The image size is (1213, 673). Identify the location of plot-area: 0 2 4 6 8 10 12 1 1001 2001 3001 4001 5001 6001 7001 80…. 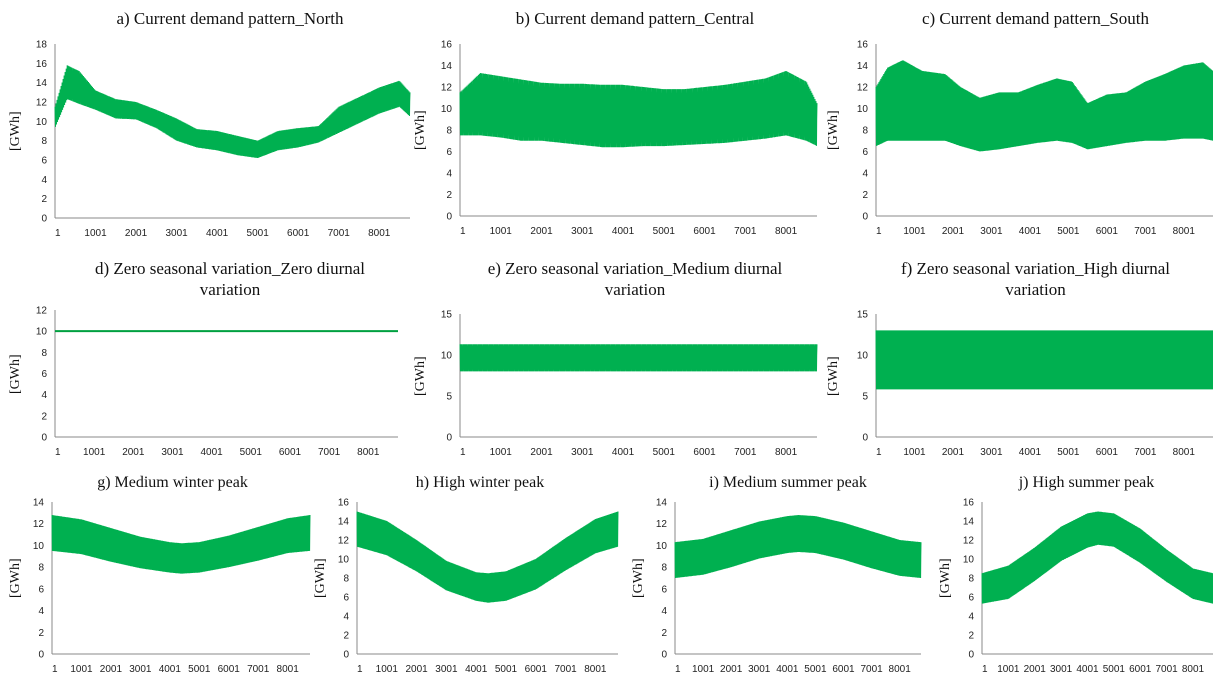
(217, 382).